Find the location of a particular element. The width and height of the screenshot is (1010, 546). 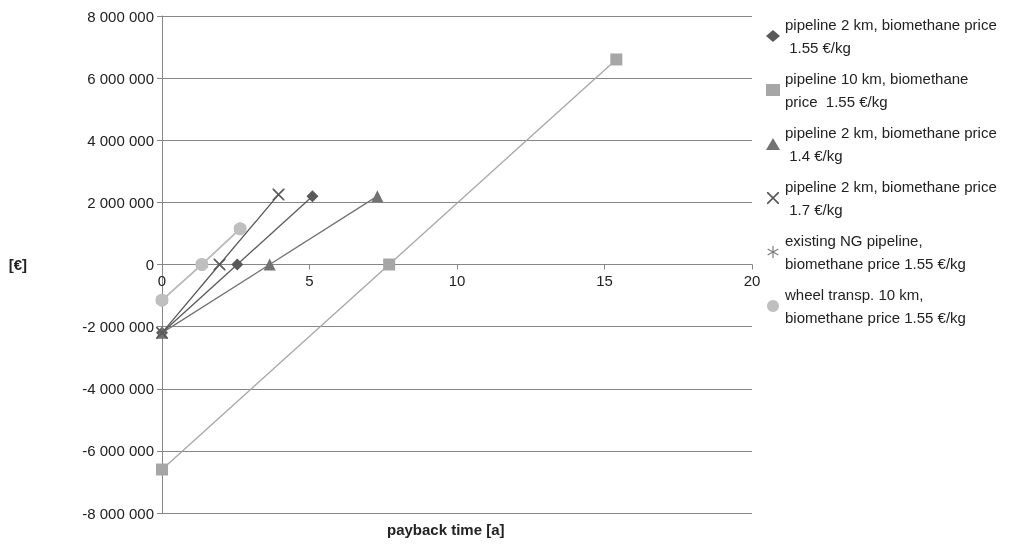

x-tick-label: 5 is located at coordinates (309, 280).